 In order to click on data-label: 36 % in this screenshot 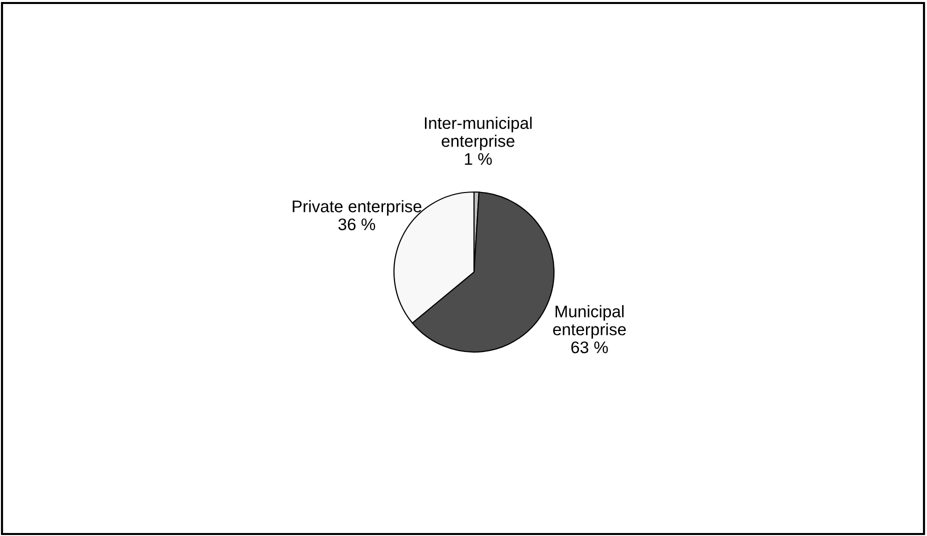, I will do `click(357, 224)`.